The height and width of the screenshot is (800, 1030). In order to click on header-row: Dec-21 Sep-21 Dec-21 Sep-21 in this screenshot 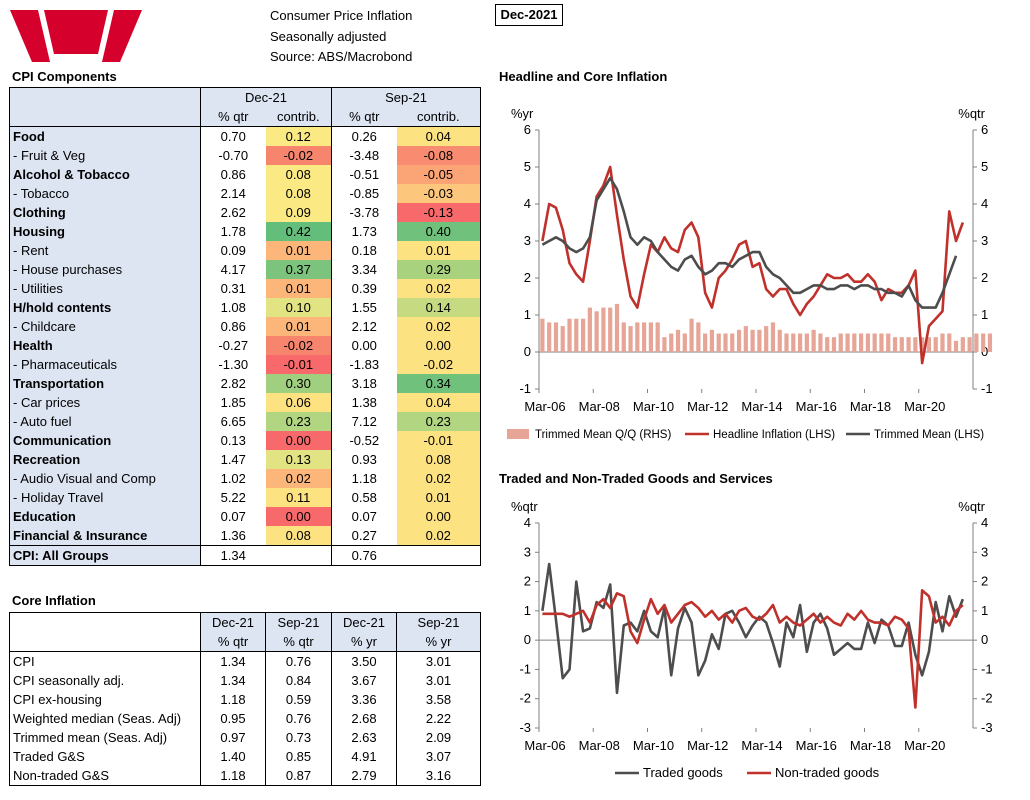, I will do `click(245, 622)`.